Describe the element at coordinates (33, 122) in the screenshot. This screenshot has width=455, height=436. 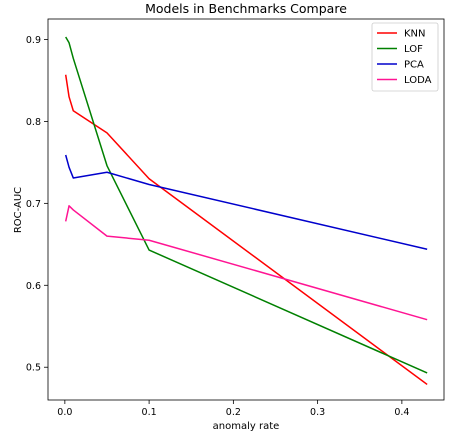
I see `y-tick-label: 0.8` at that location.